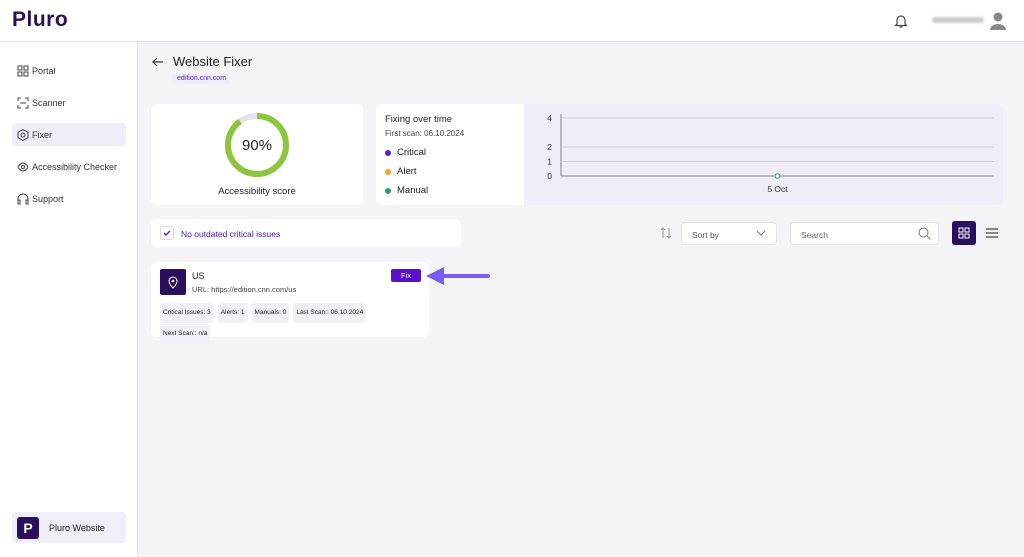 The width and height of the screenshot is (1024, 557). What do you see at coordinates (770, 153) in the screenshot?
I see `chart-plot: 0 1 2 4 5 Oct` at bounding box center [770, 153].